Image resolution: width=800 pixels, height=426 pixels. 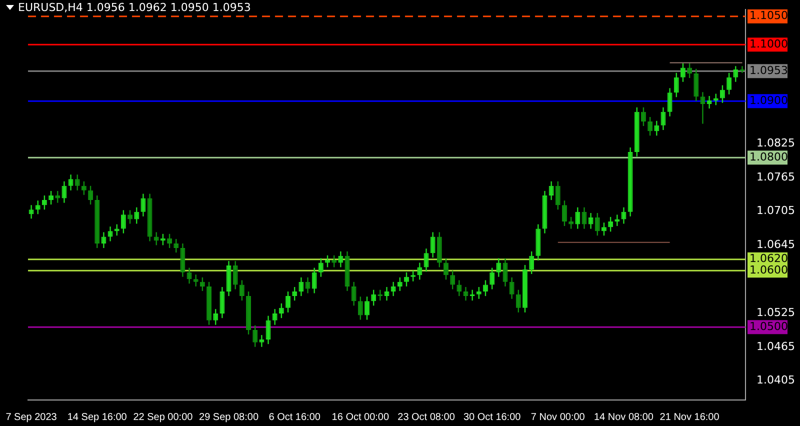 What do you see at coordinates (769, 71) in the screenshot?
I see `ref-line-label: 1.0953` at bounding box center [769, 71].